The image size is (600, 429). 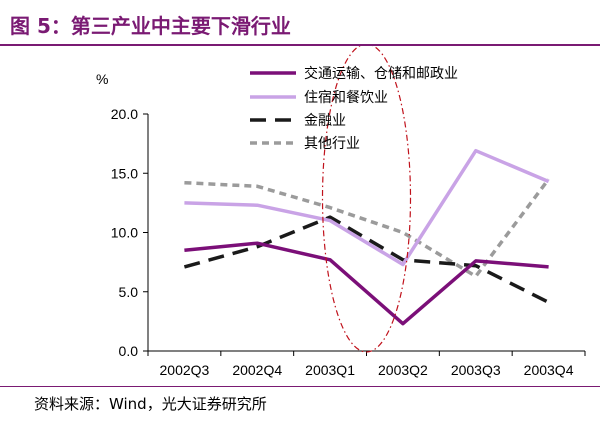 I want to click on y-tick-label: 20.0, so click(x=124, y=114).